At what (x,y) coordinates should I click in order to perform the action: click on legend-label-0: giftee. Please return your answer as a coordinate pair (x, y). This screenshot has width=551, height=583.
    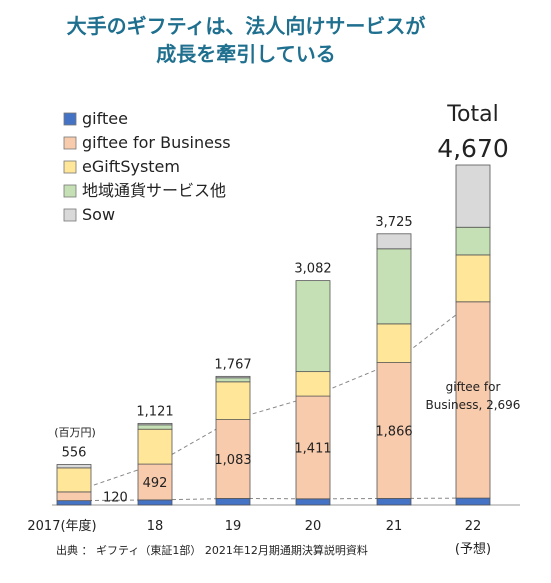
    Looking at the image, I should click on (105, 118).